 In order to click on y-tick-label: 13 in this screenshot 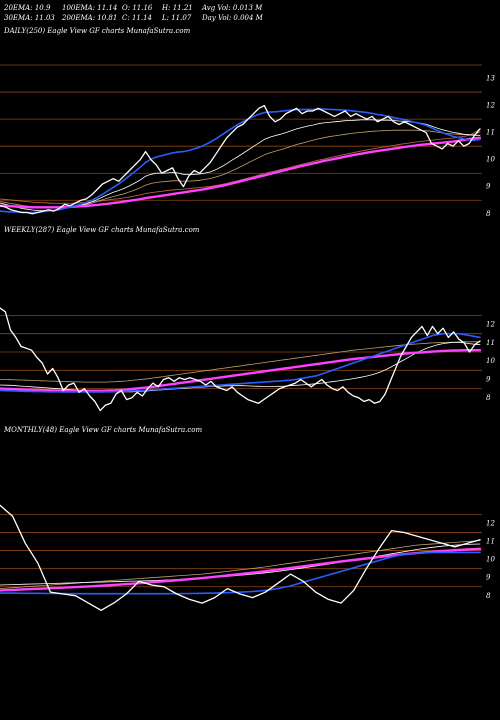, I will do `click(490, 79)`.